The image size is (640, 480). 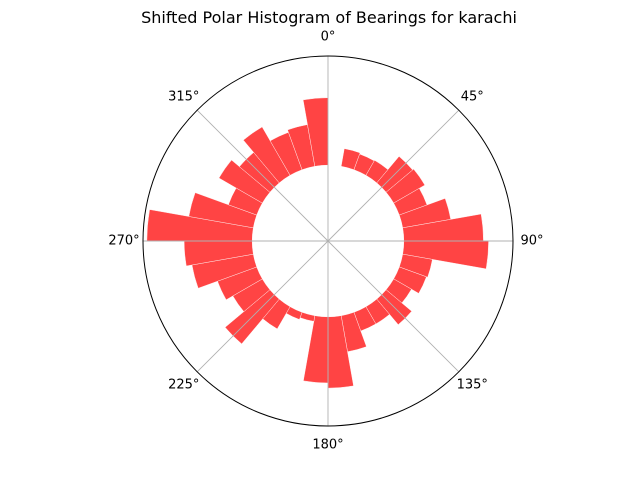 I want to click on angle-tick-label-0: 0°, so click(x=328, y=37).